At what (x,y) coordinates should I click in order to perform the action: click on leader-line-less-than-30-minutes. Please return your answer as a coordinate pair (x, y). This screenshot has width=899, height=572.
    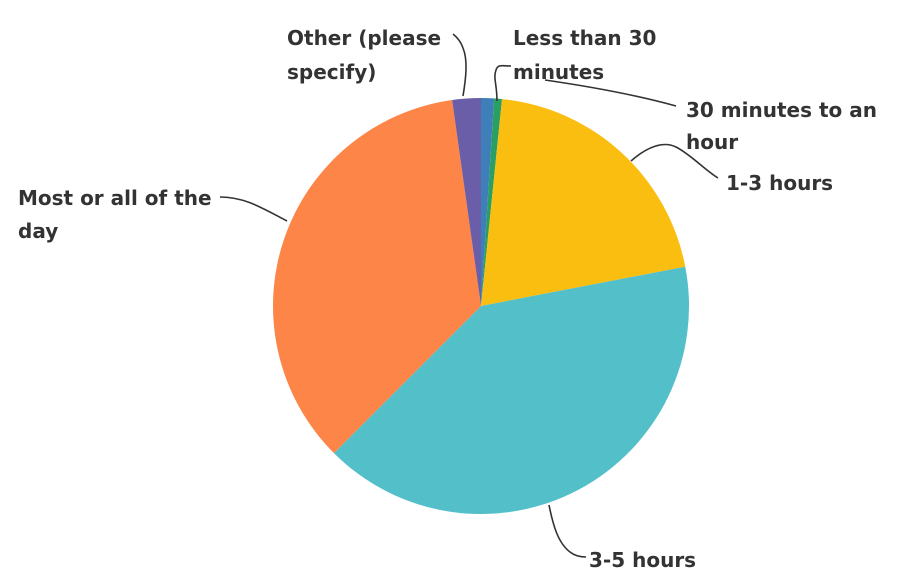
    Looking at the image, I should click on (503, 83).